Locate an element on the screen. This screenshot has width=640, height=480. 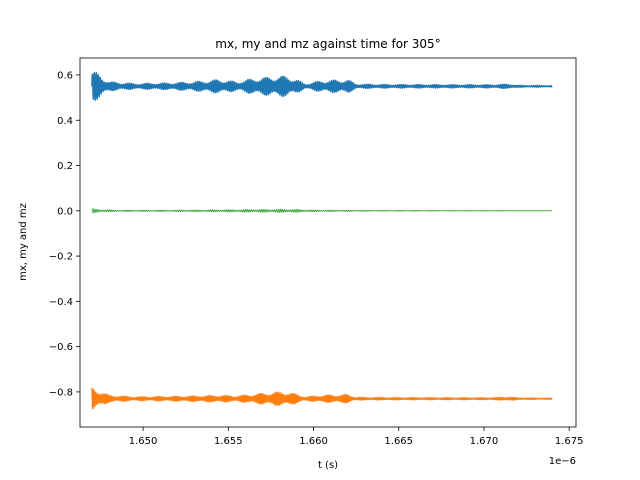
x-tick-label: 1.675 is located at coordinates (569, 441).